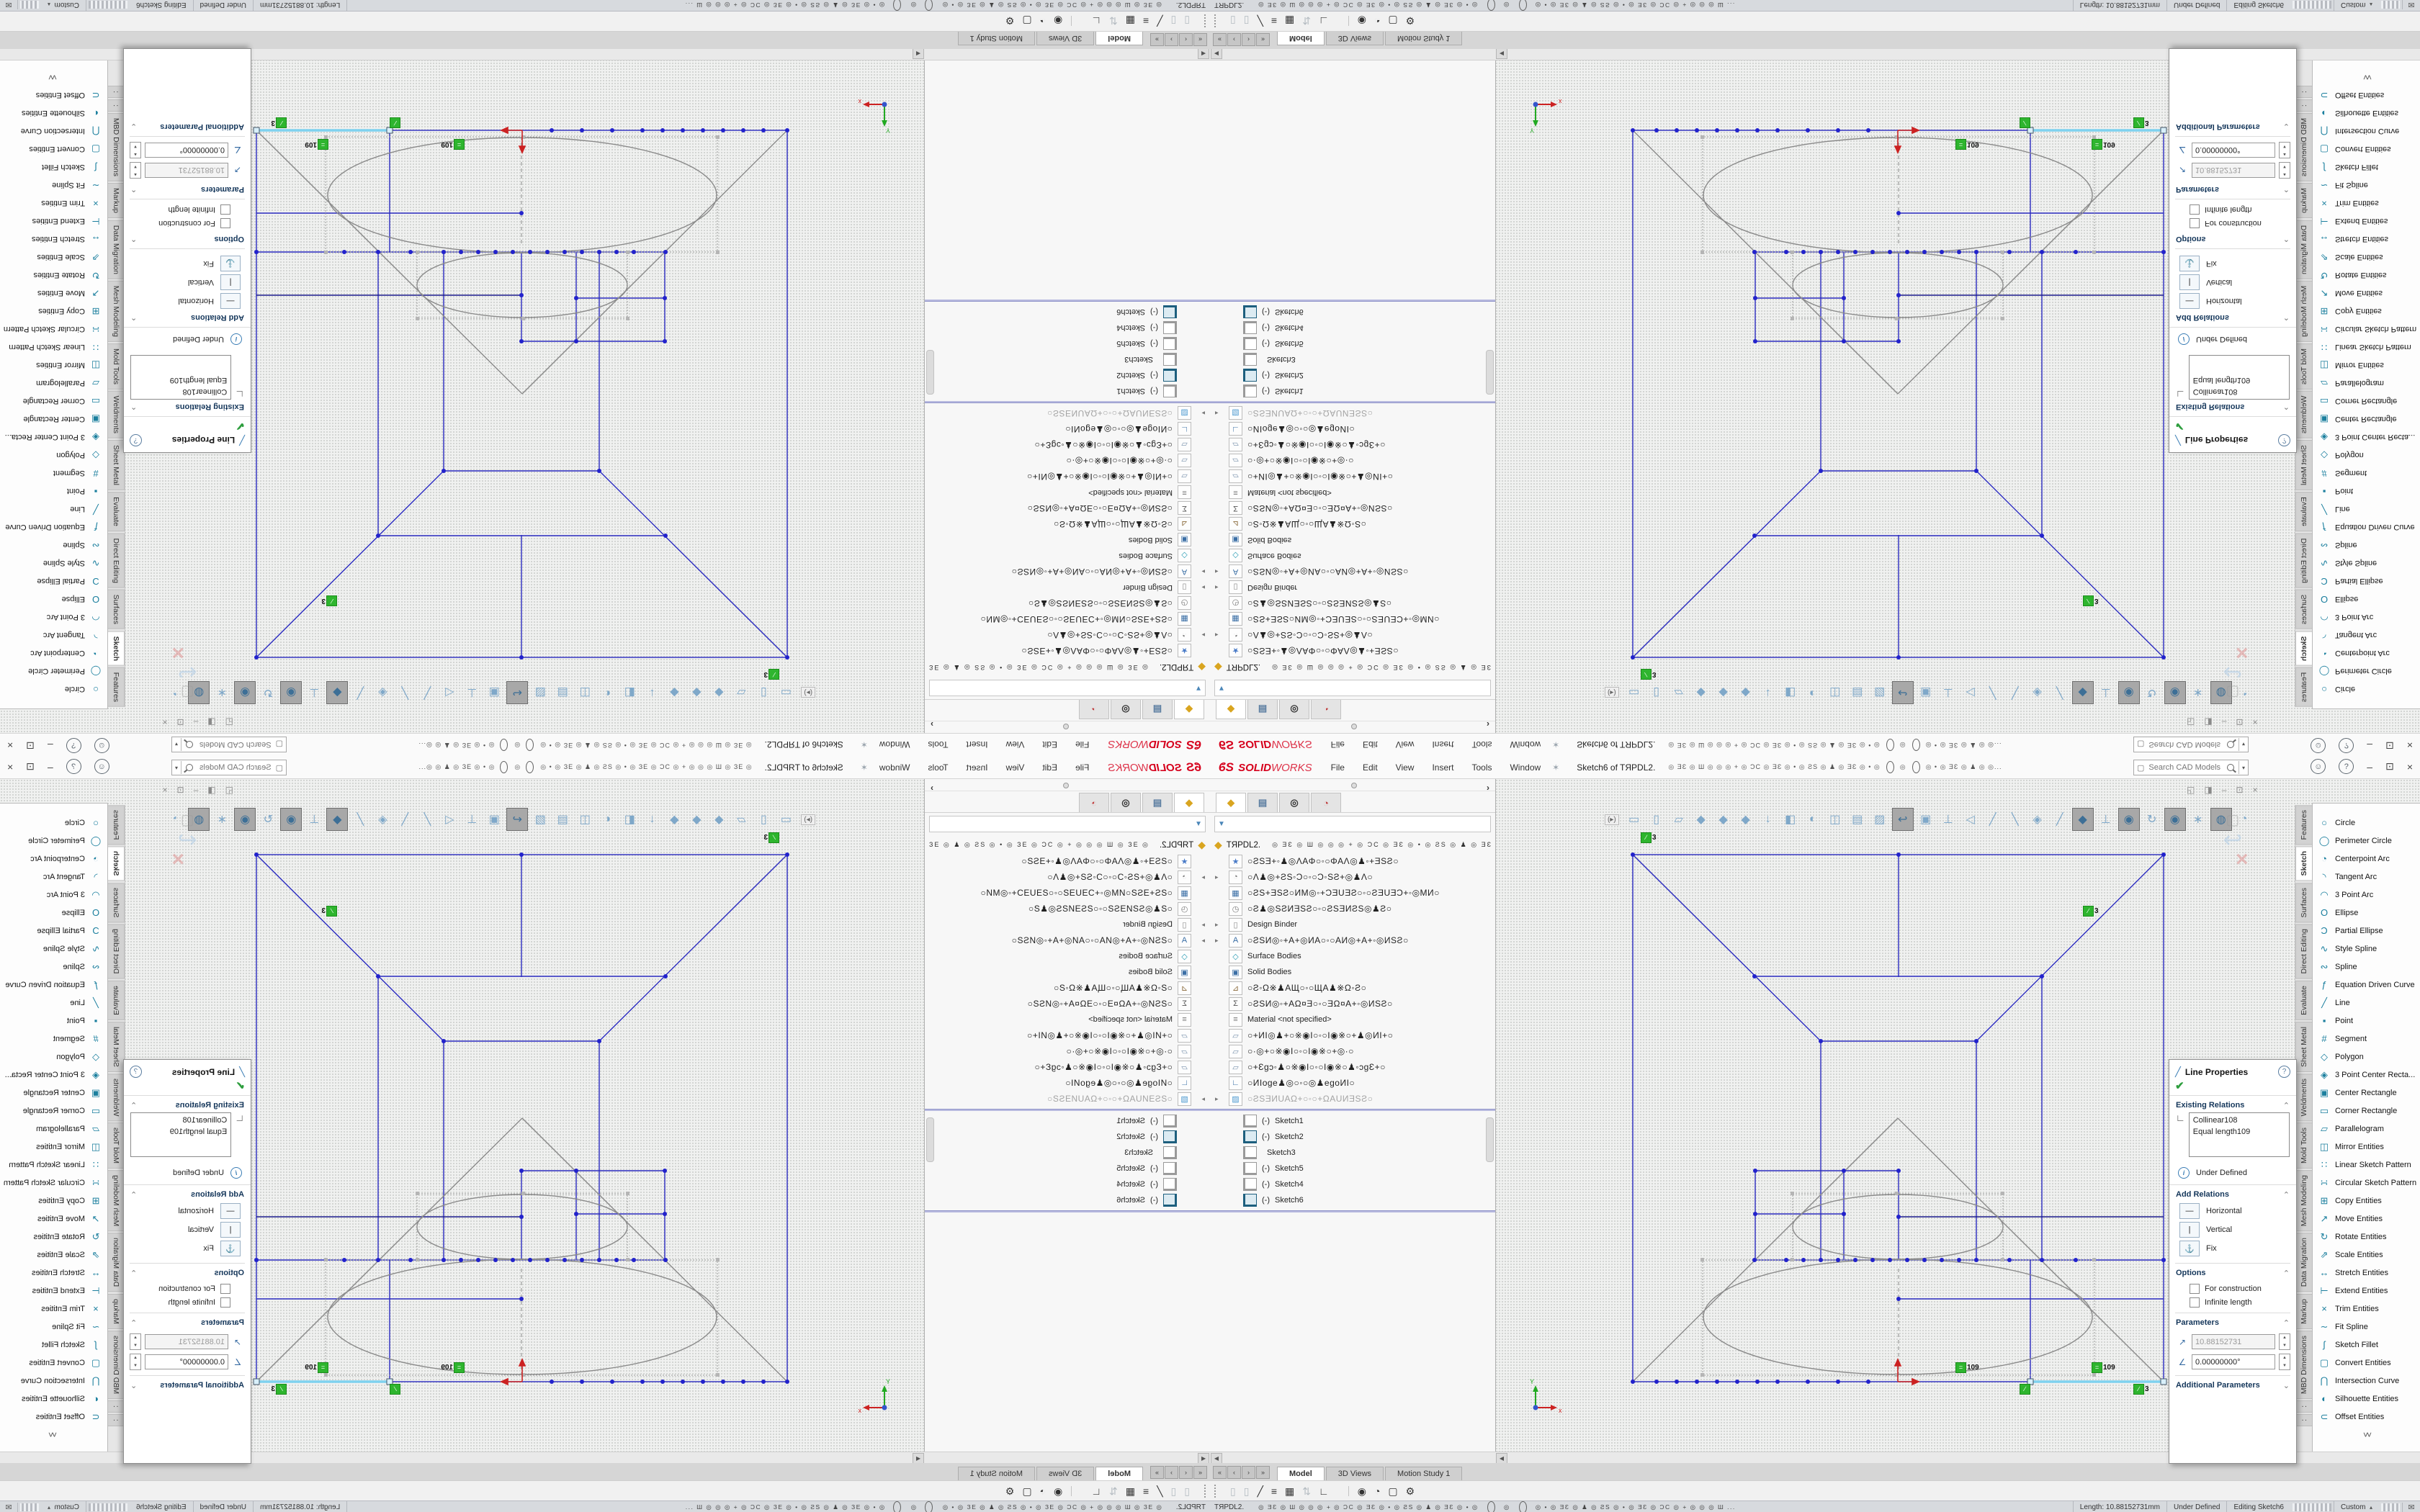 The width and height of the screenshot is (2420, 1512). Describe the element at coordinates (2318, 745) in the screenshot. I see `user-account-icon: ☺` at that location.